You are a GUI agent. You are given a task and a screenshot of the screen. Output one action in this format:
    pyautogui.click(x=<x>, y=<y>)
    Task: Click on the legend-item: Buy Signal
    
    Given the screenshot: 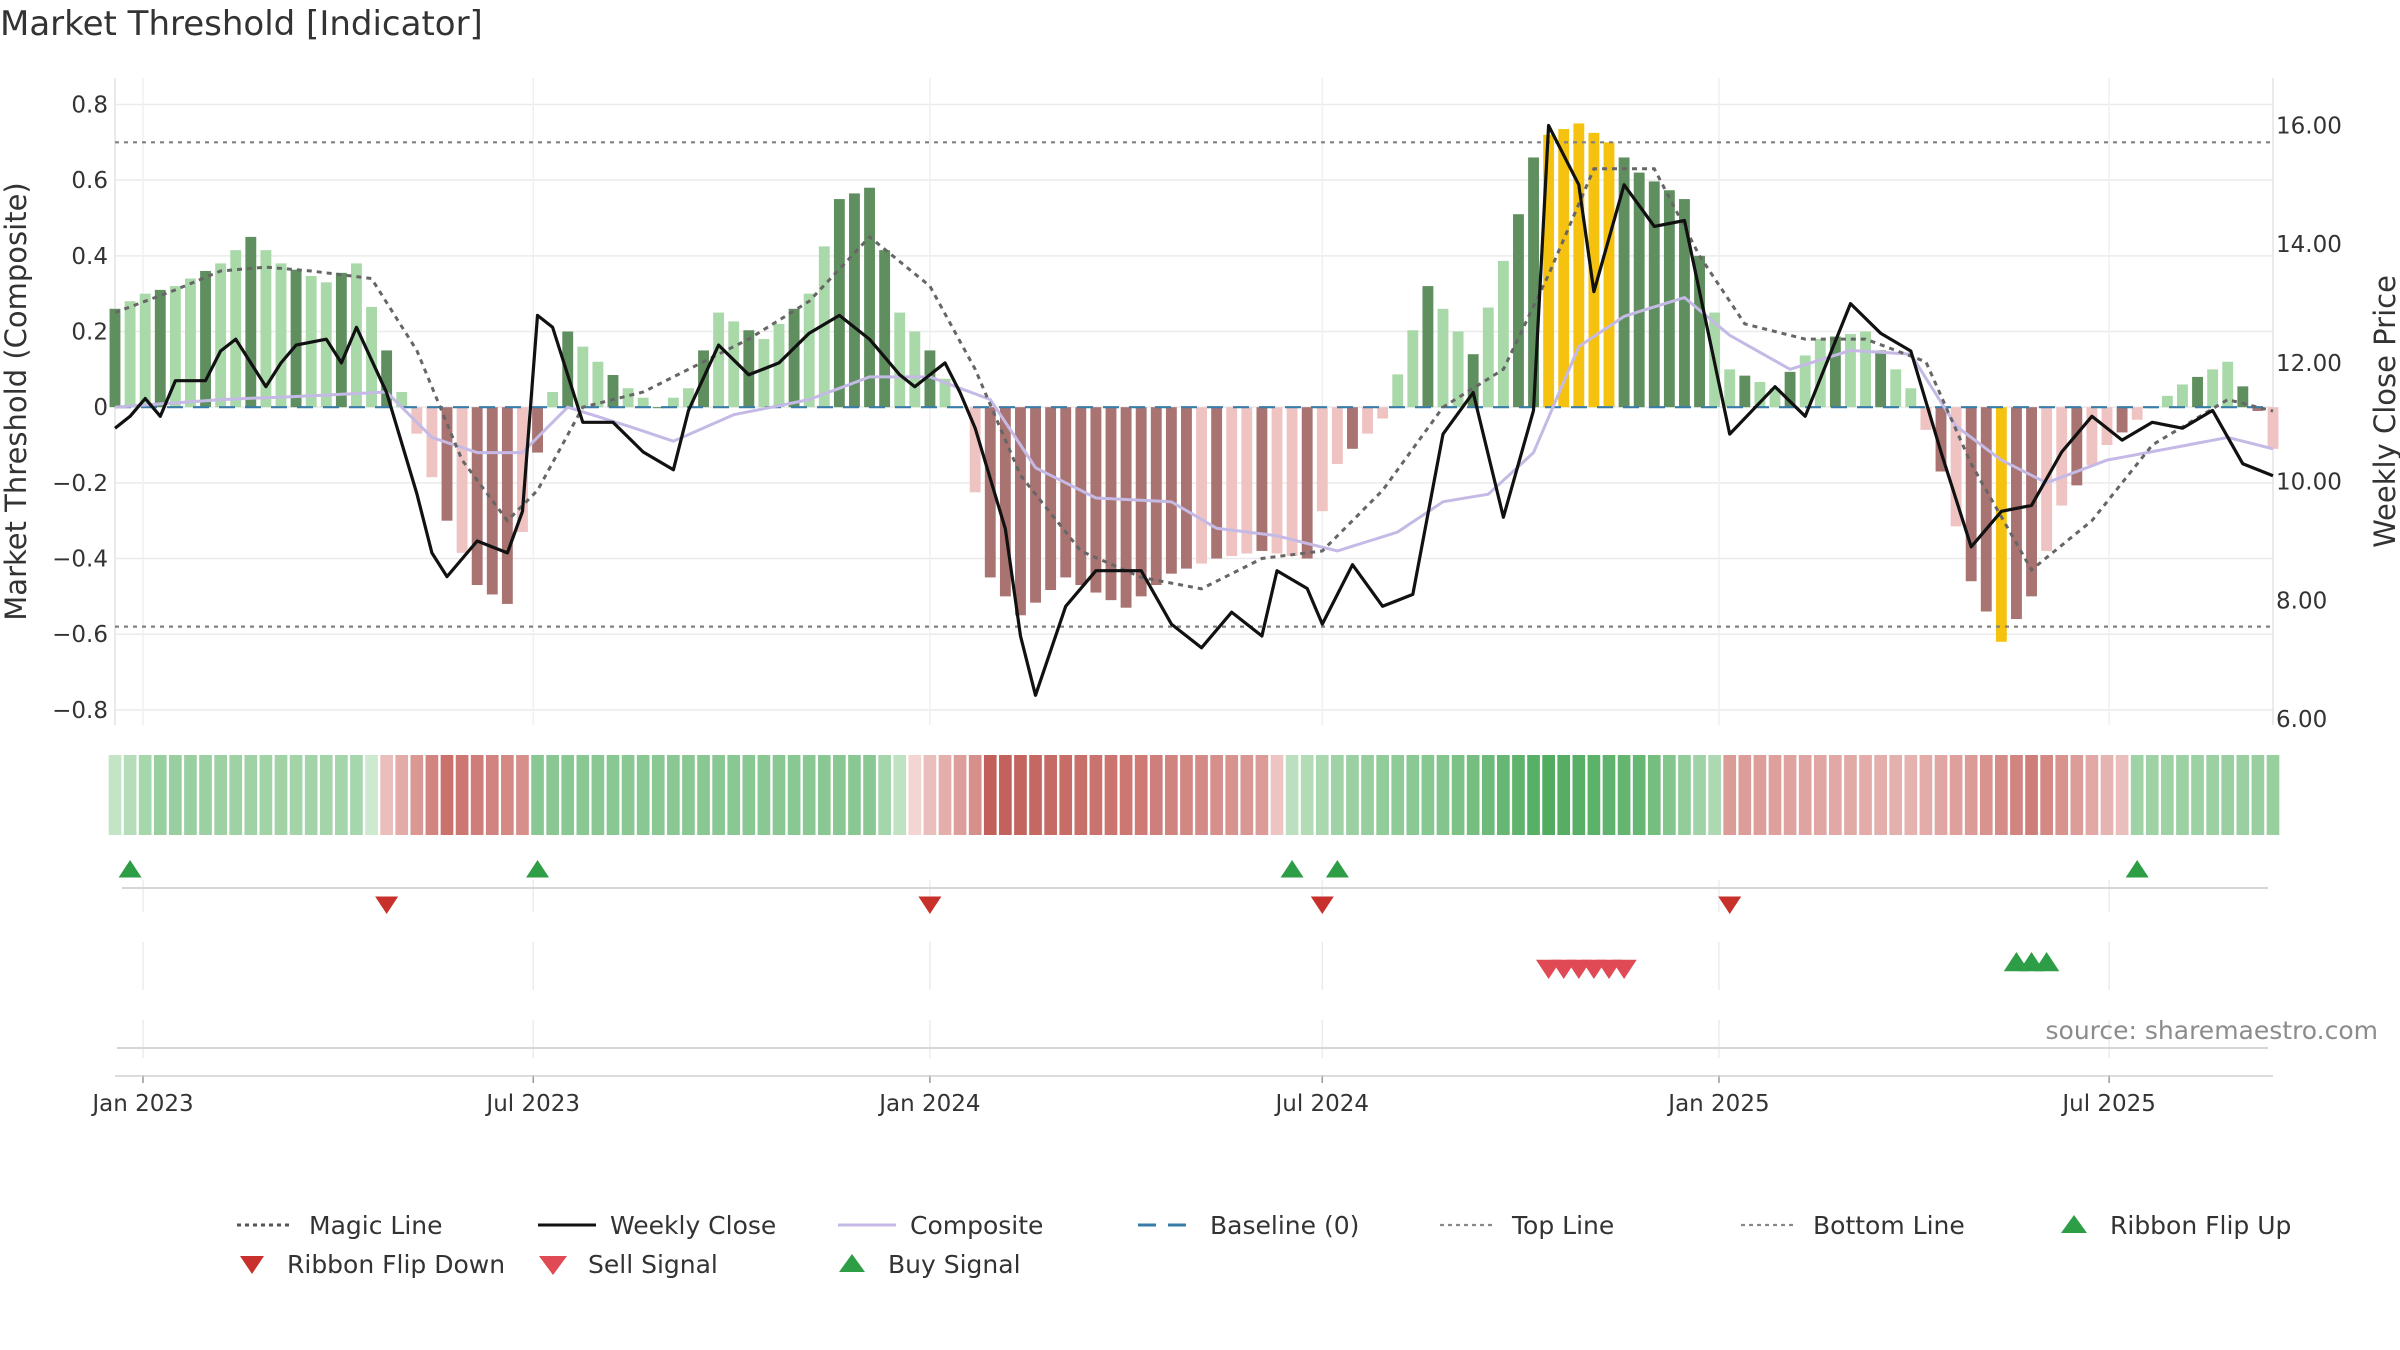 What is the action you would take?
    pyautogui.click(x=930, y=1264)
    